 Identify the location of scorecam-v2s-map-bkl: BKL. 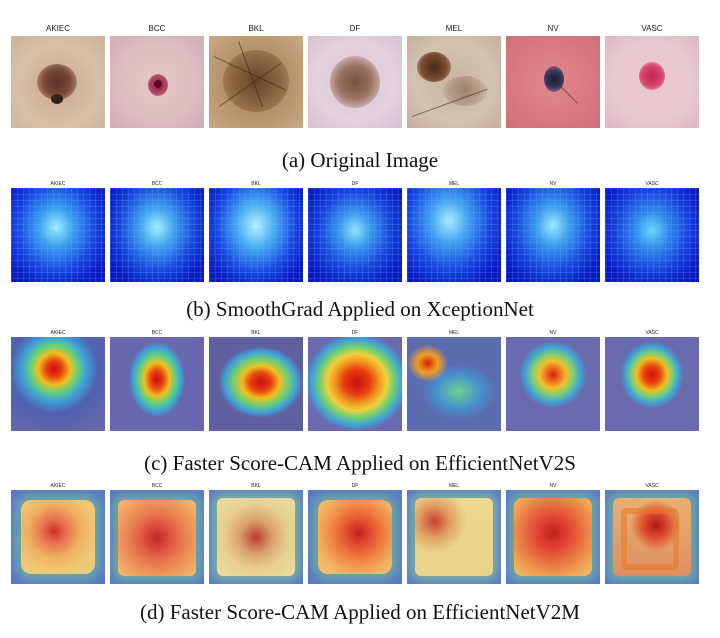
(256, 386).